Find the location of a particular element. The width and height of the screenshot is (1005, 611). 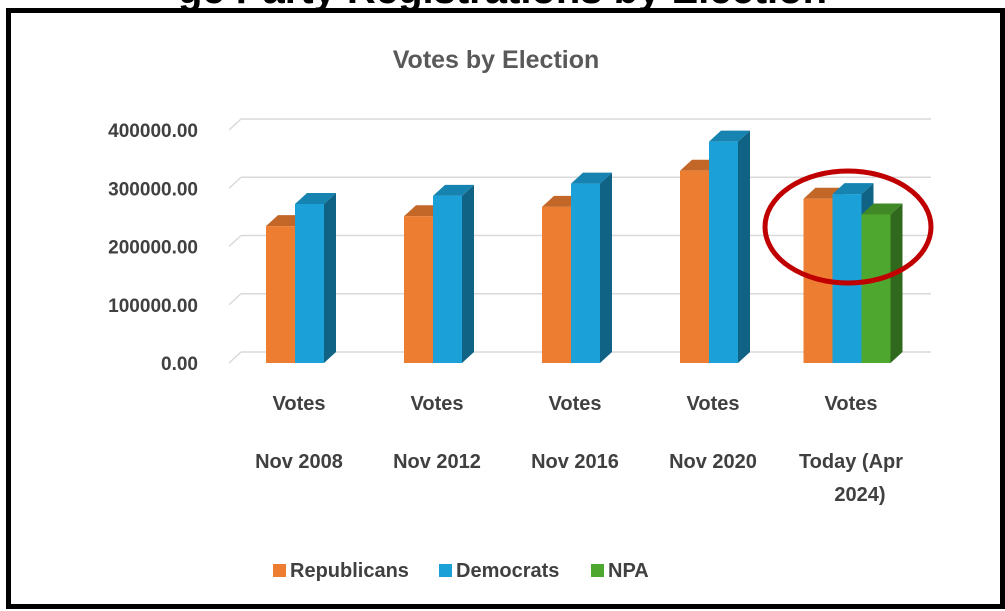

legend: Republicans Democrats NPA is located at coordinates (461, 571).